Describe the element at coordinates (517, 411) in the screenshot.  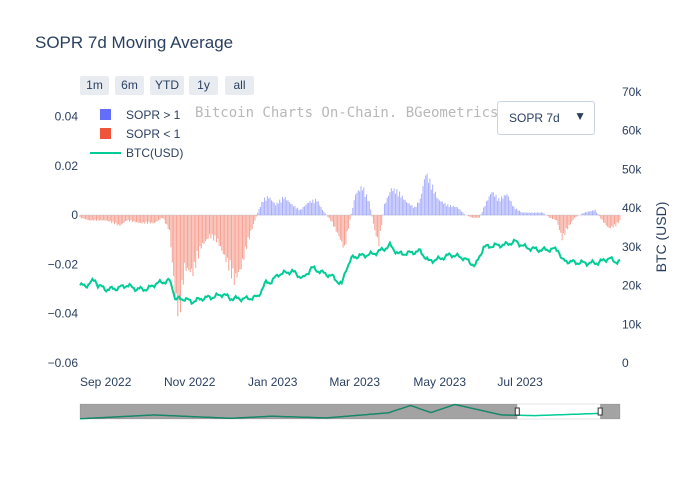
I see `range-slider-handle-left` at that location.